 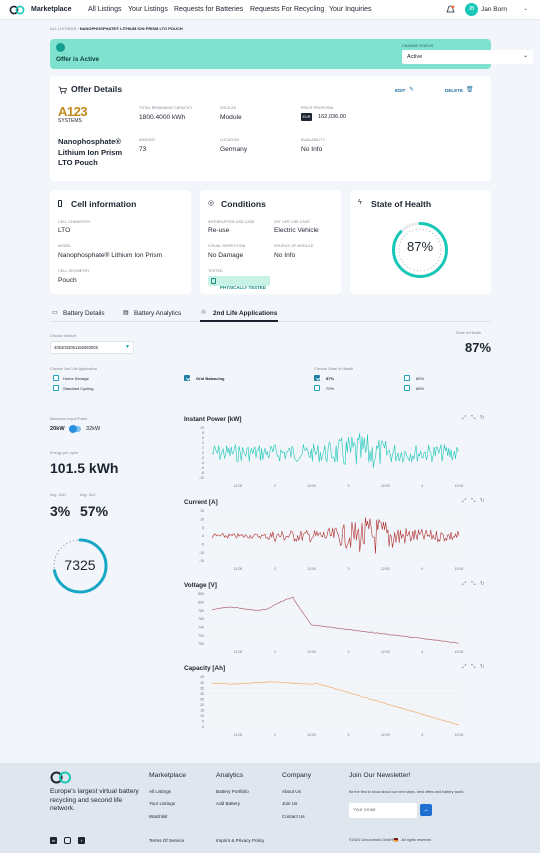 I want to click on status-select: Active ⌄, so click(x=467, y=57).